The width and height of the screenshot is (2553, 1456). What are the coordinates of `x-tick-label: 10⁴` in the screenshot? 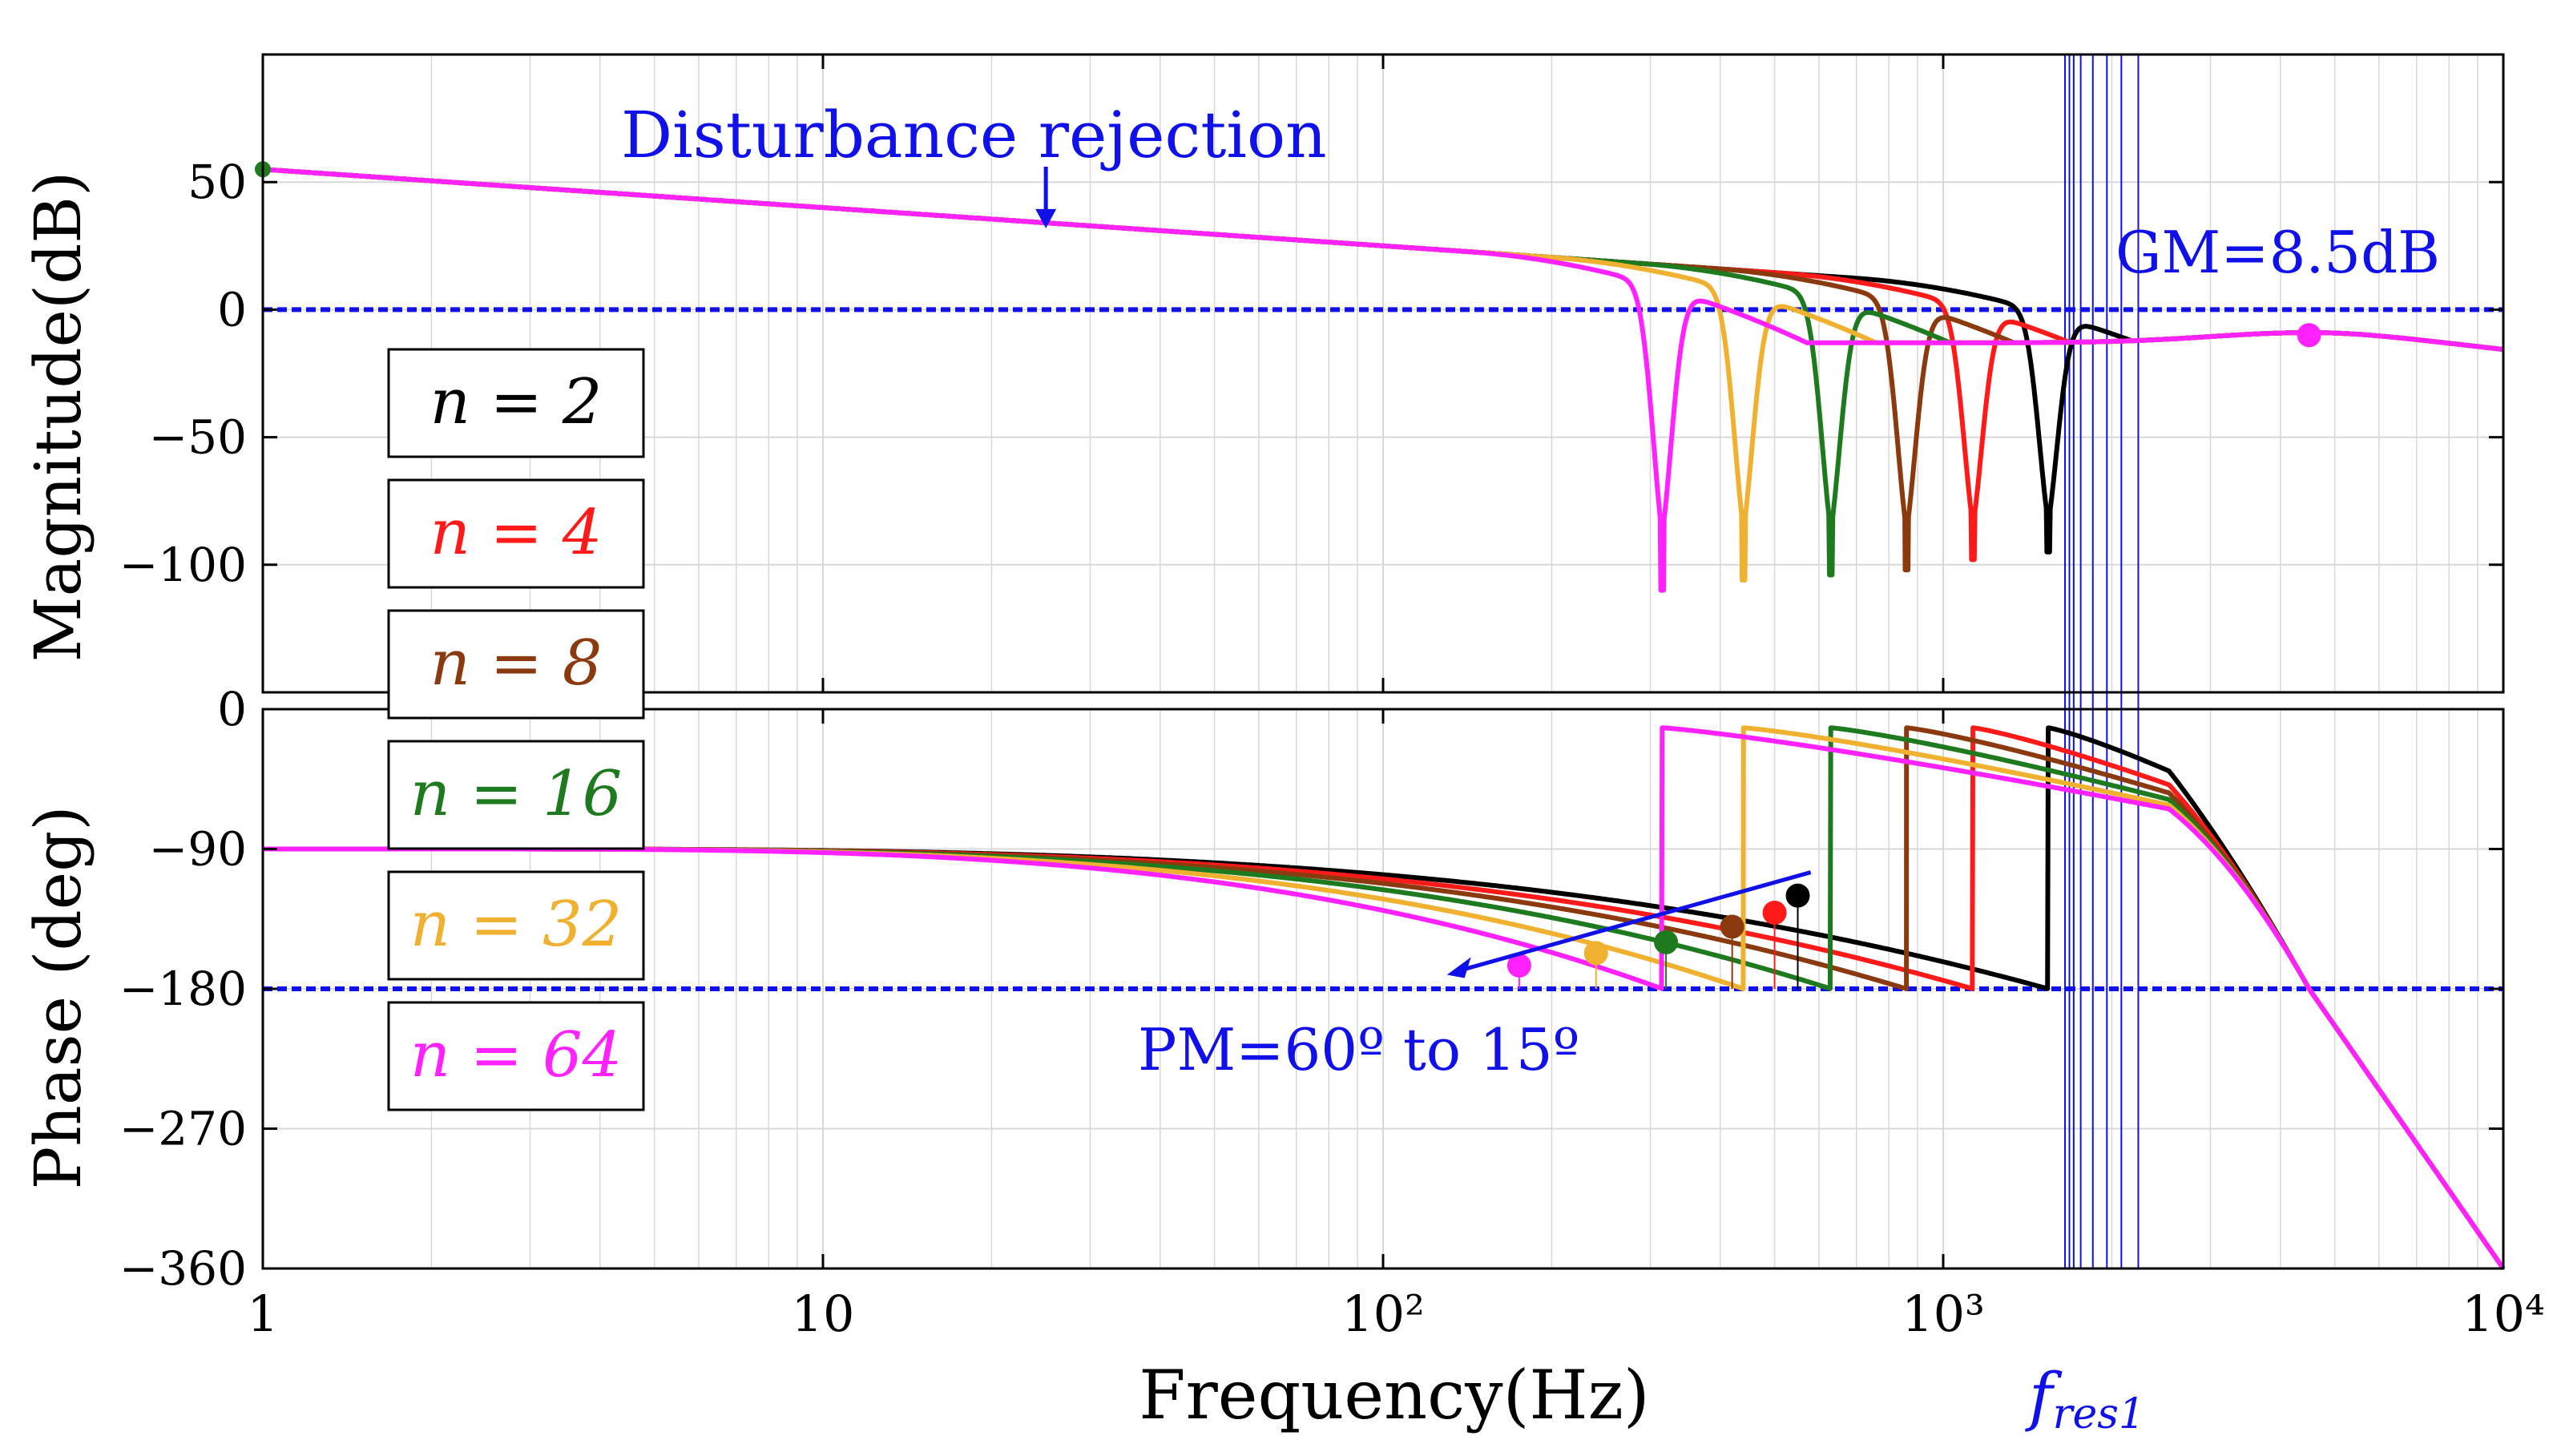 It's located at (2504, 1314).